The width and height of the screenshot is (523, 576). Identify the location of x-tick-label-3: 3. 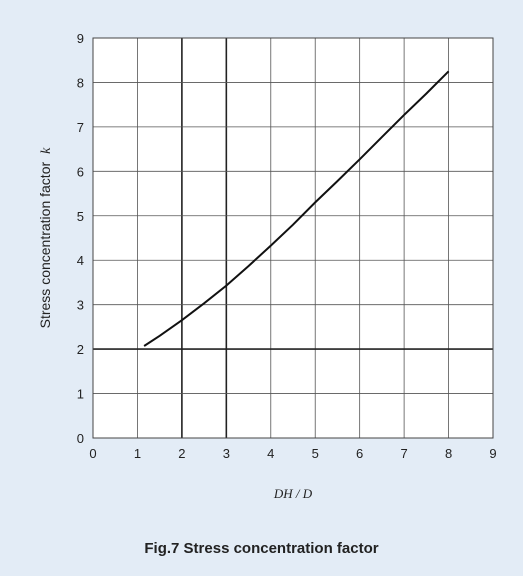
(226, 453).